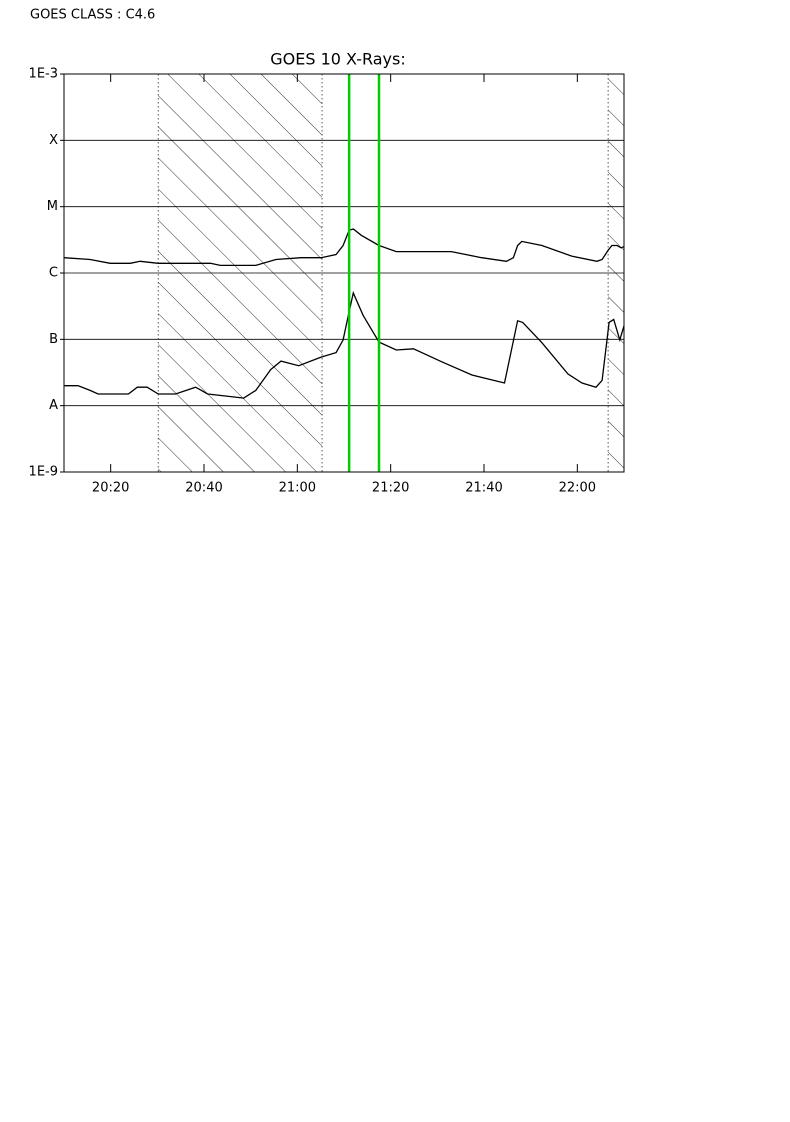 The height and width of the screenshot is (1122, 790). I want to click on y-tick-label: A, so click(53, 405).